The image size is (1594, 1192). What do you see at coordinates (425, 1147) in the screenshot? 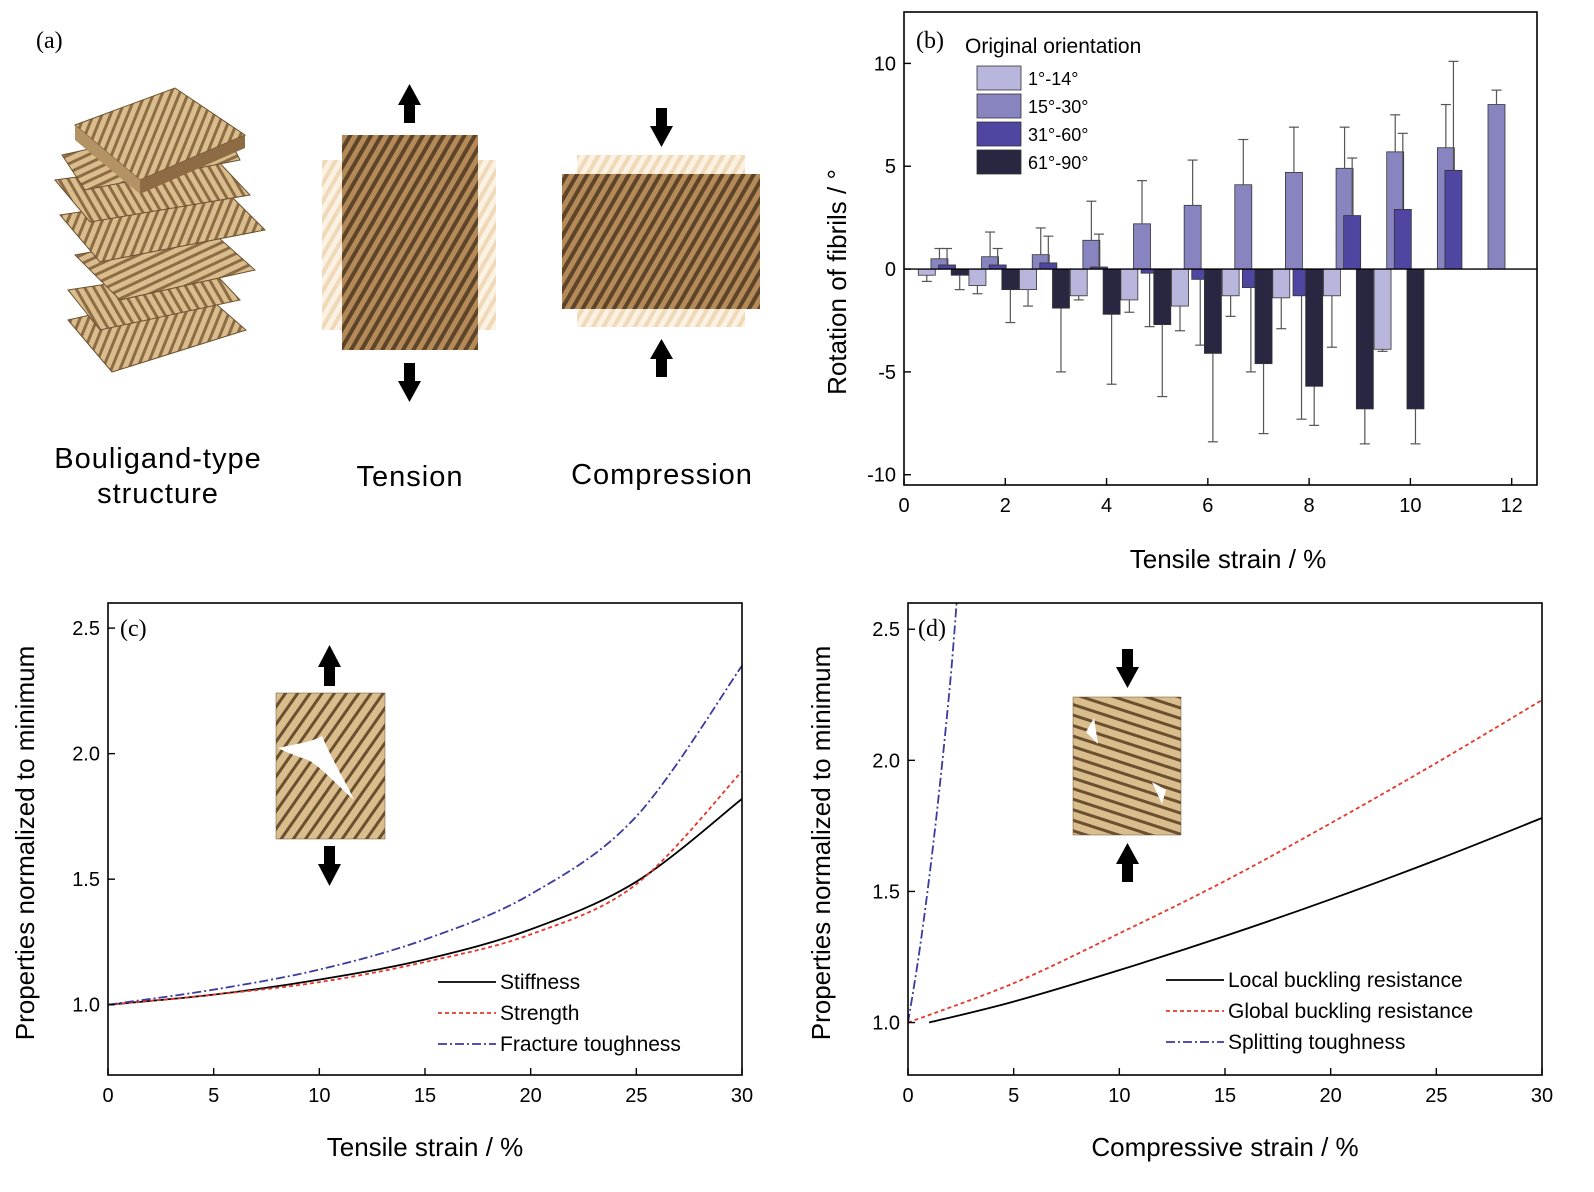
I see `panel-c-xlabel: Tensile strain / %` at bounding box center [425, 1147].